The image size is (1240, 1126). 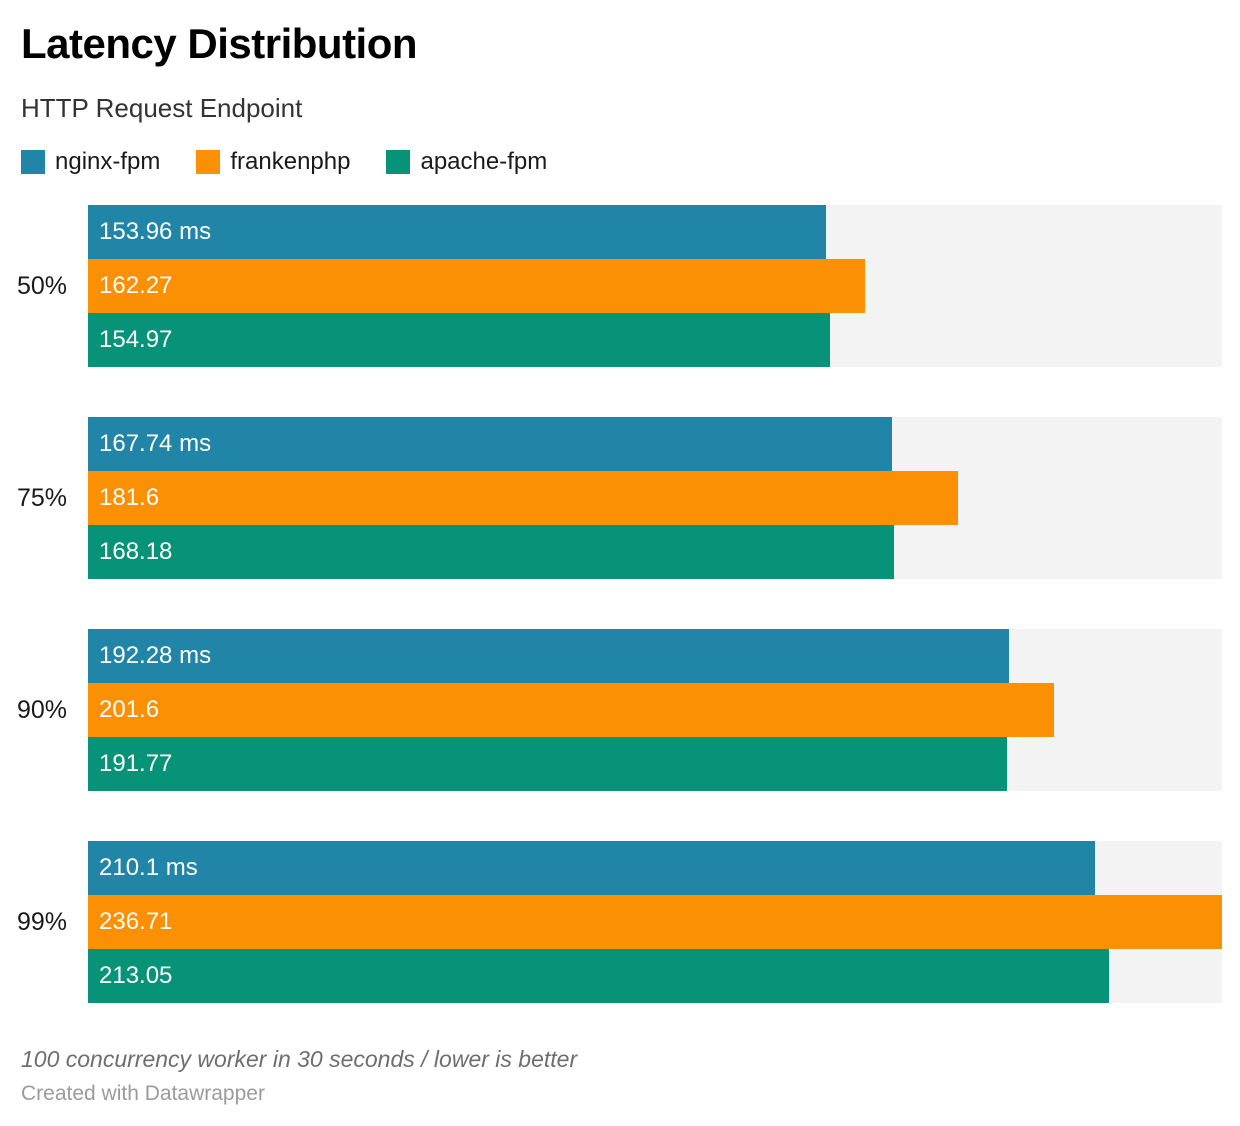 I want to click on legend-swatch-apache-fpm, so click(x=398, y=162).